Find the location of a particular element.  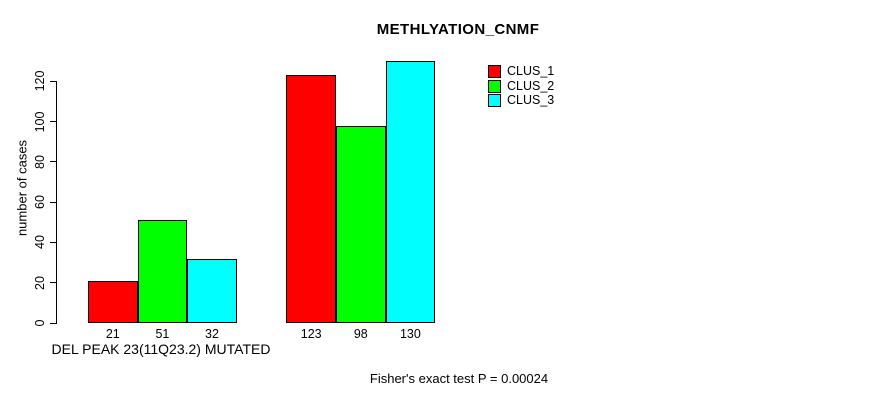

bar-value-label: 123 is located at coordinates (311, 334).